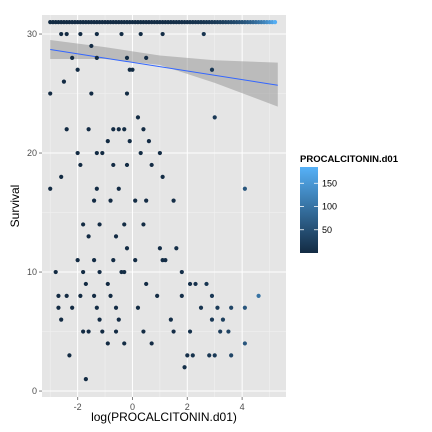 The width and height of the screenshot is (432, 432). What do you see at coordinates (34, 391) in the screenshot?
I see `y-tick-label: 0` at bounding box center [34, 391].